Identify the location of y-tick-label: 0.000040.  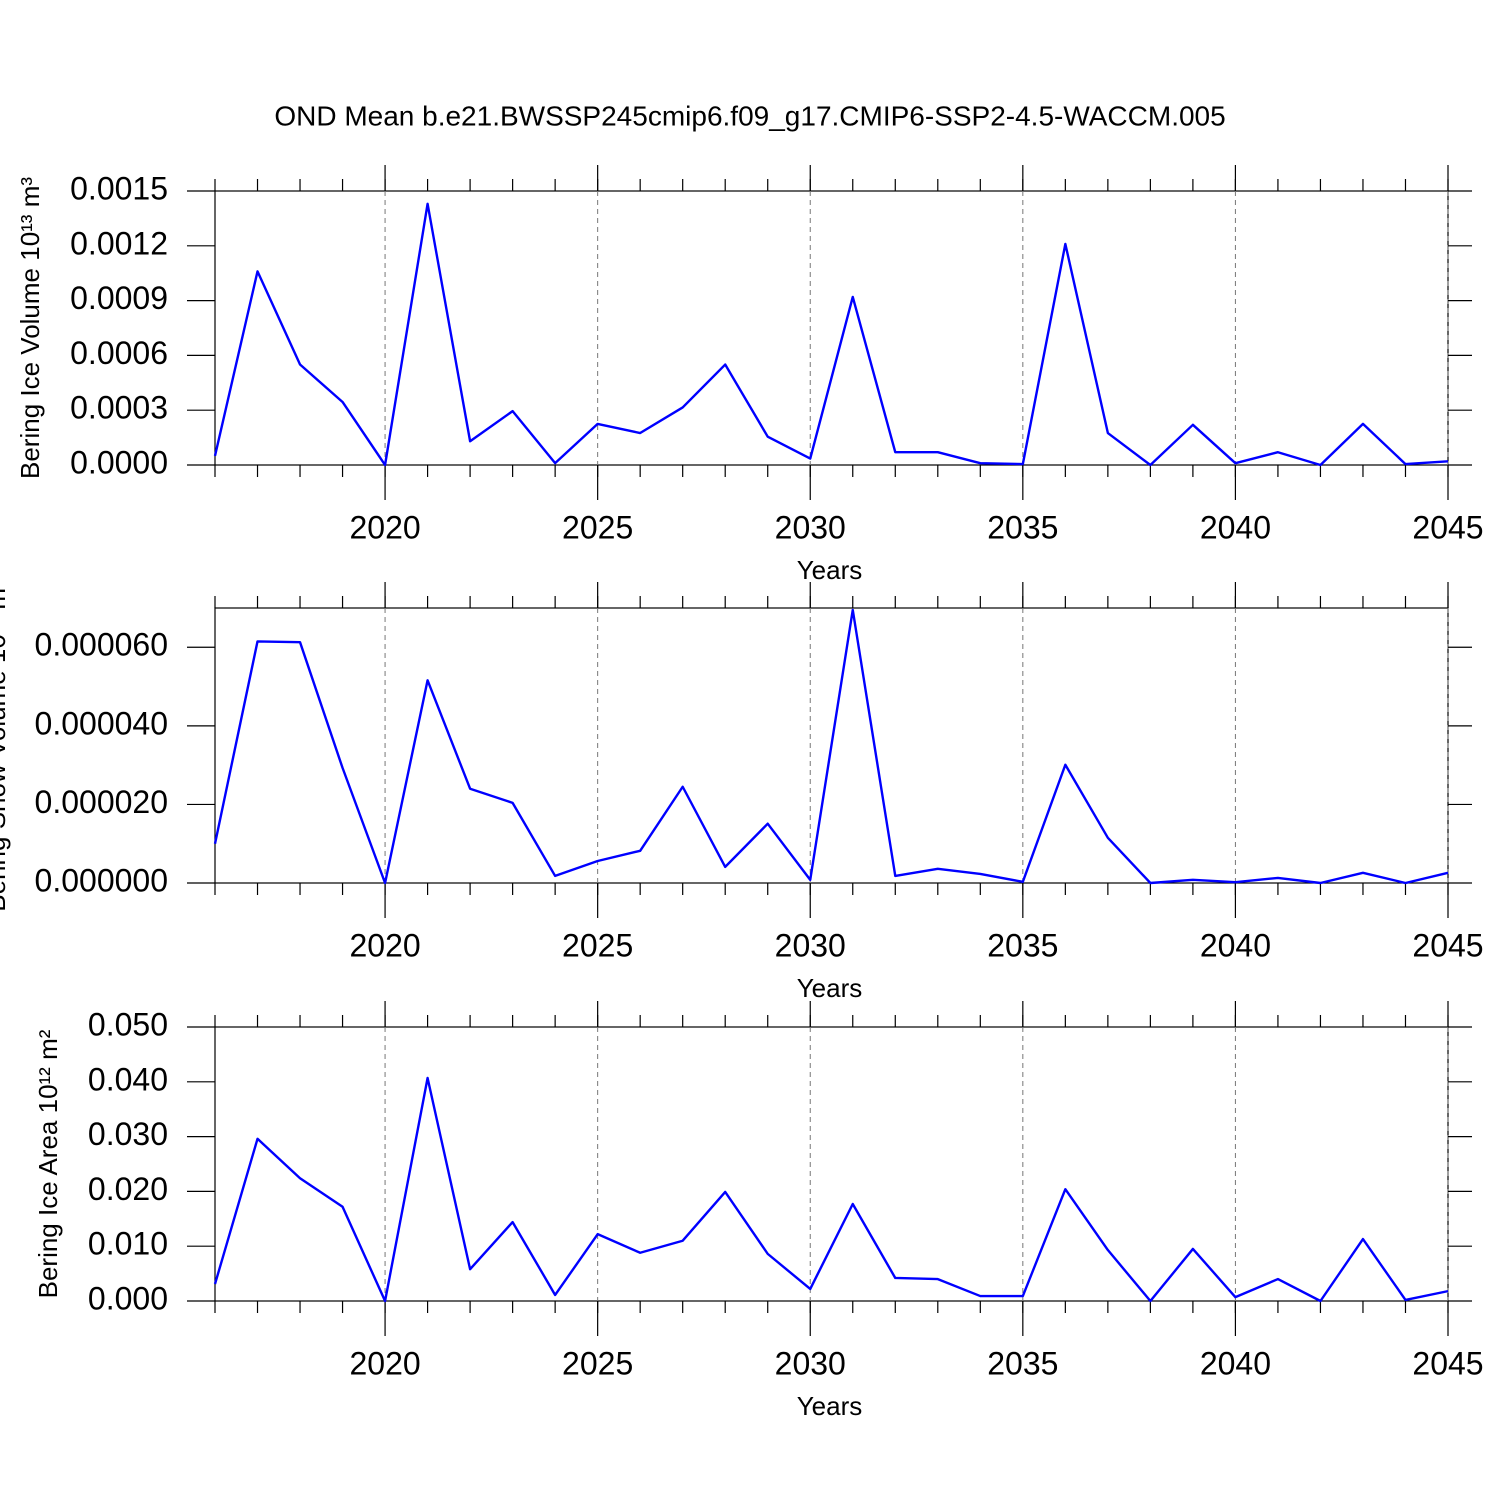
(101, 723).